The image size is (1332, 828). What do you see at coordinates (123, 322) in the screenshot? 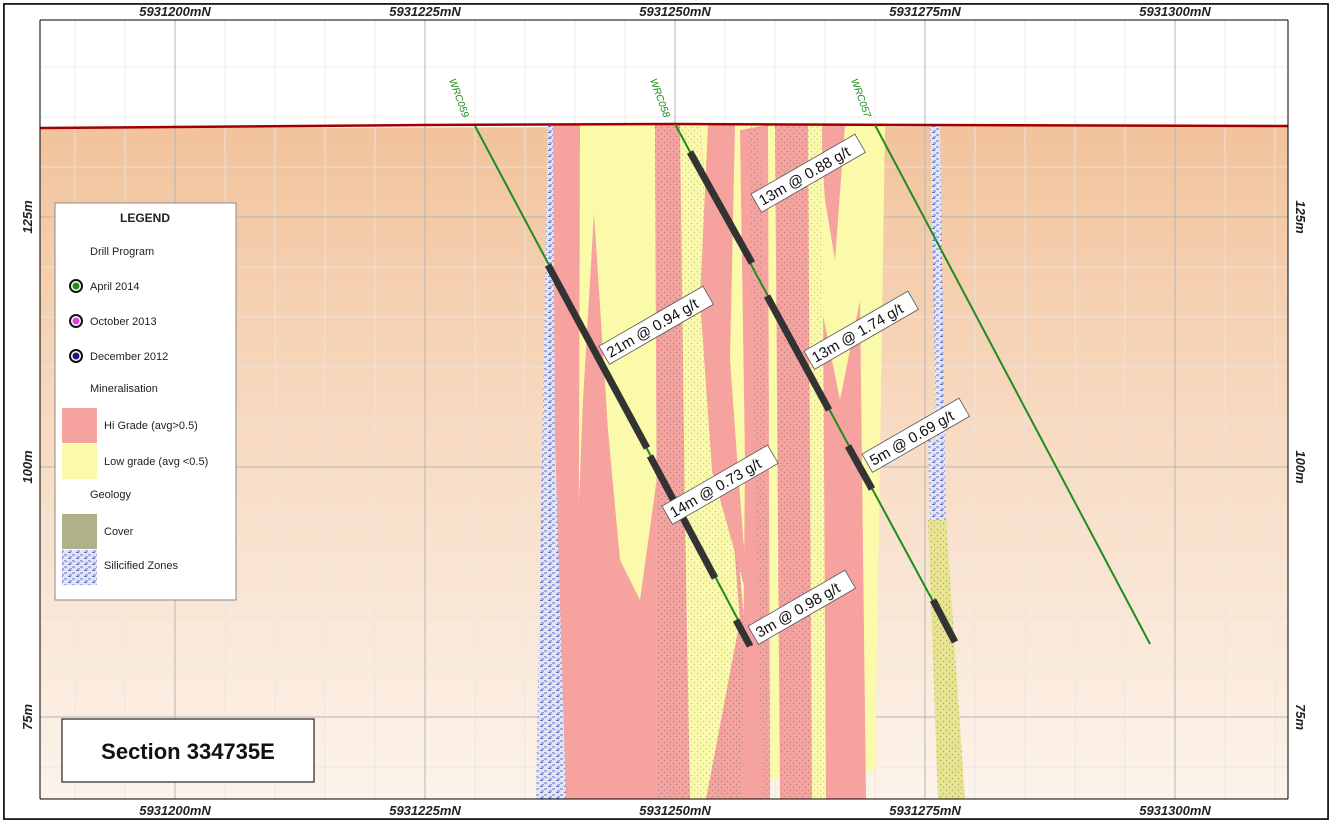
I see `legend-item-label: October 2013` at bounding box center [123, 322].